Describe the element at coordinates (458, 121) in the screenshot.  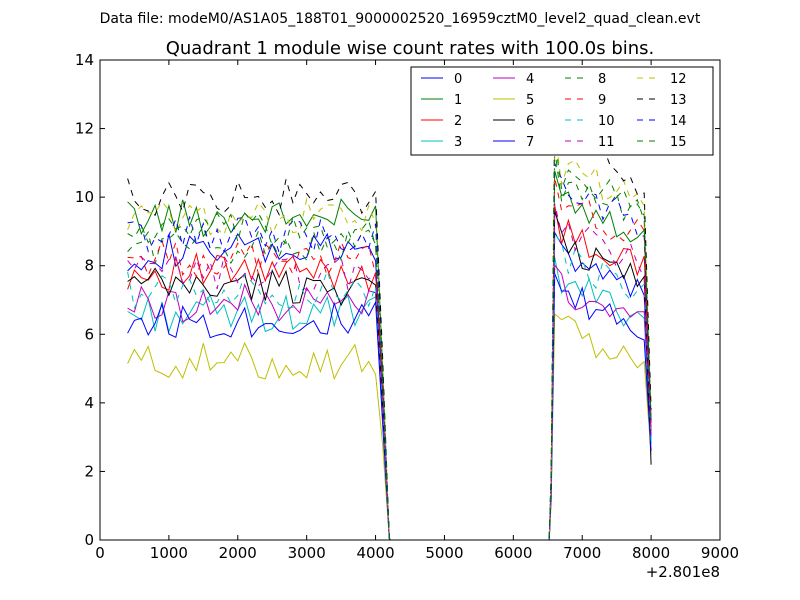
I see `legend-label-2: 2` at that location.